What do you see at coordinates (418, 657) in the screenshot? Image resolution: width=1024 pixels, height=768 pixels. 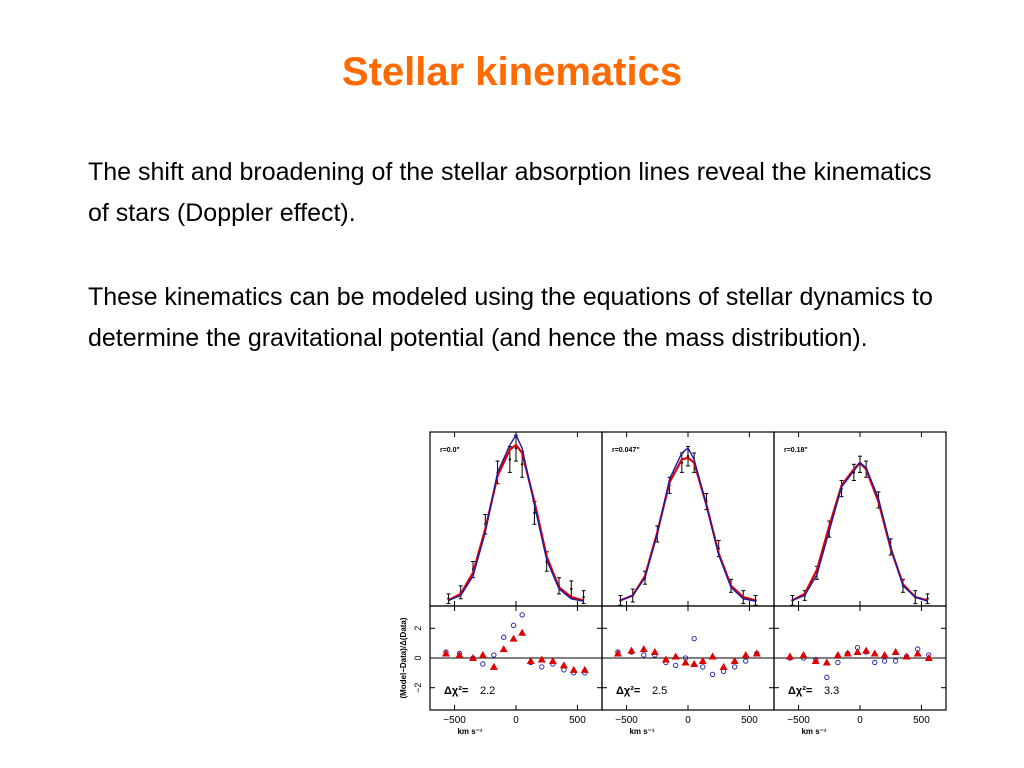 I see `residual-y-tick-label-left: 0` at bounding box center [418, 657].